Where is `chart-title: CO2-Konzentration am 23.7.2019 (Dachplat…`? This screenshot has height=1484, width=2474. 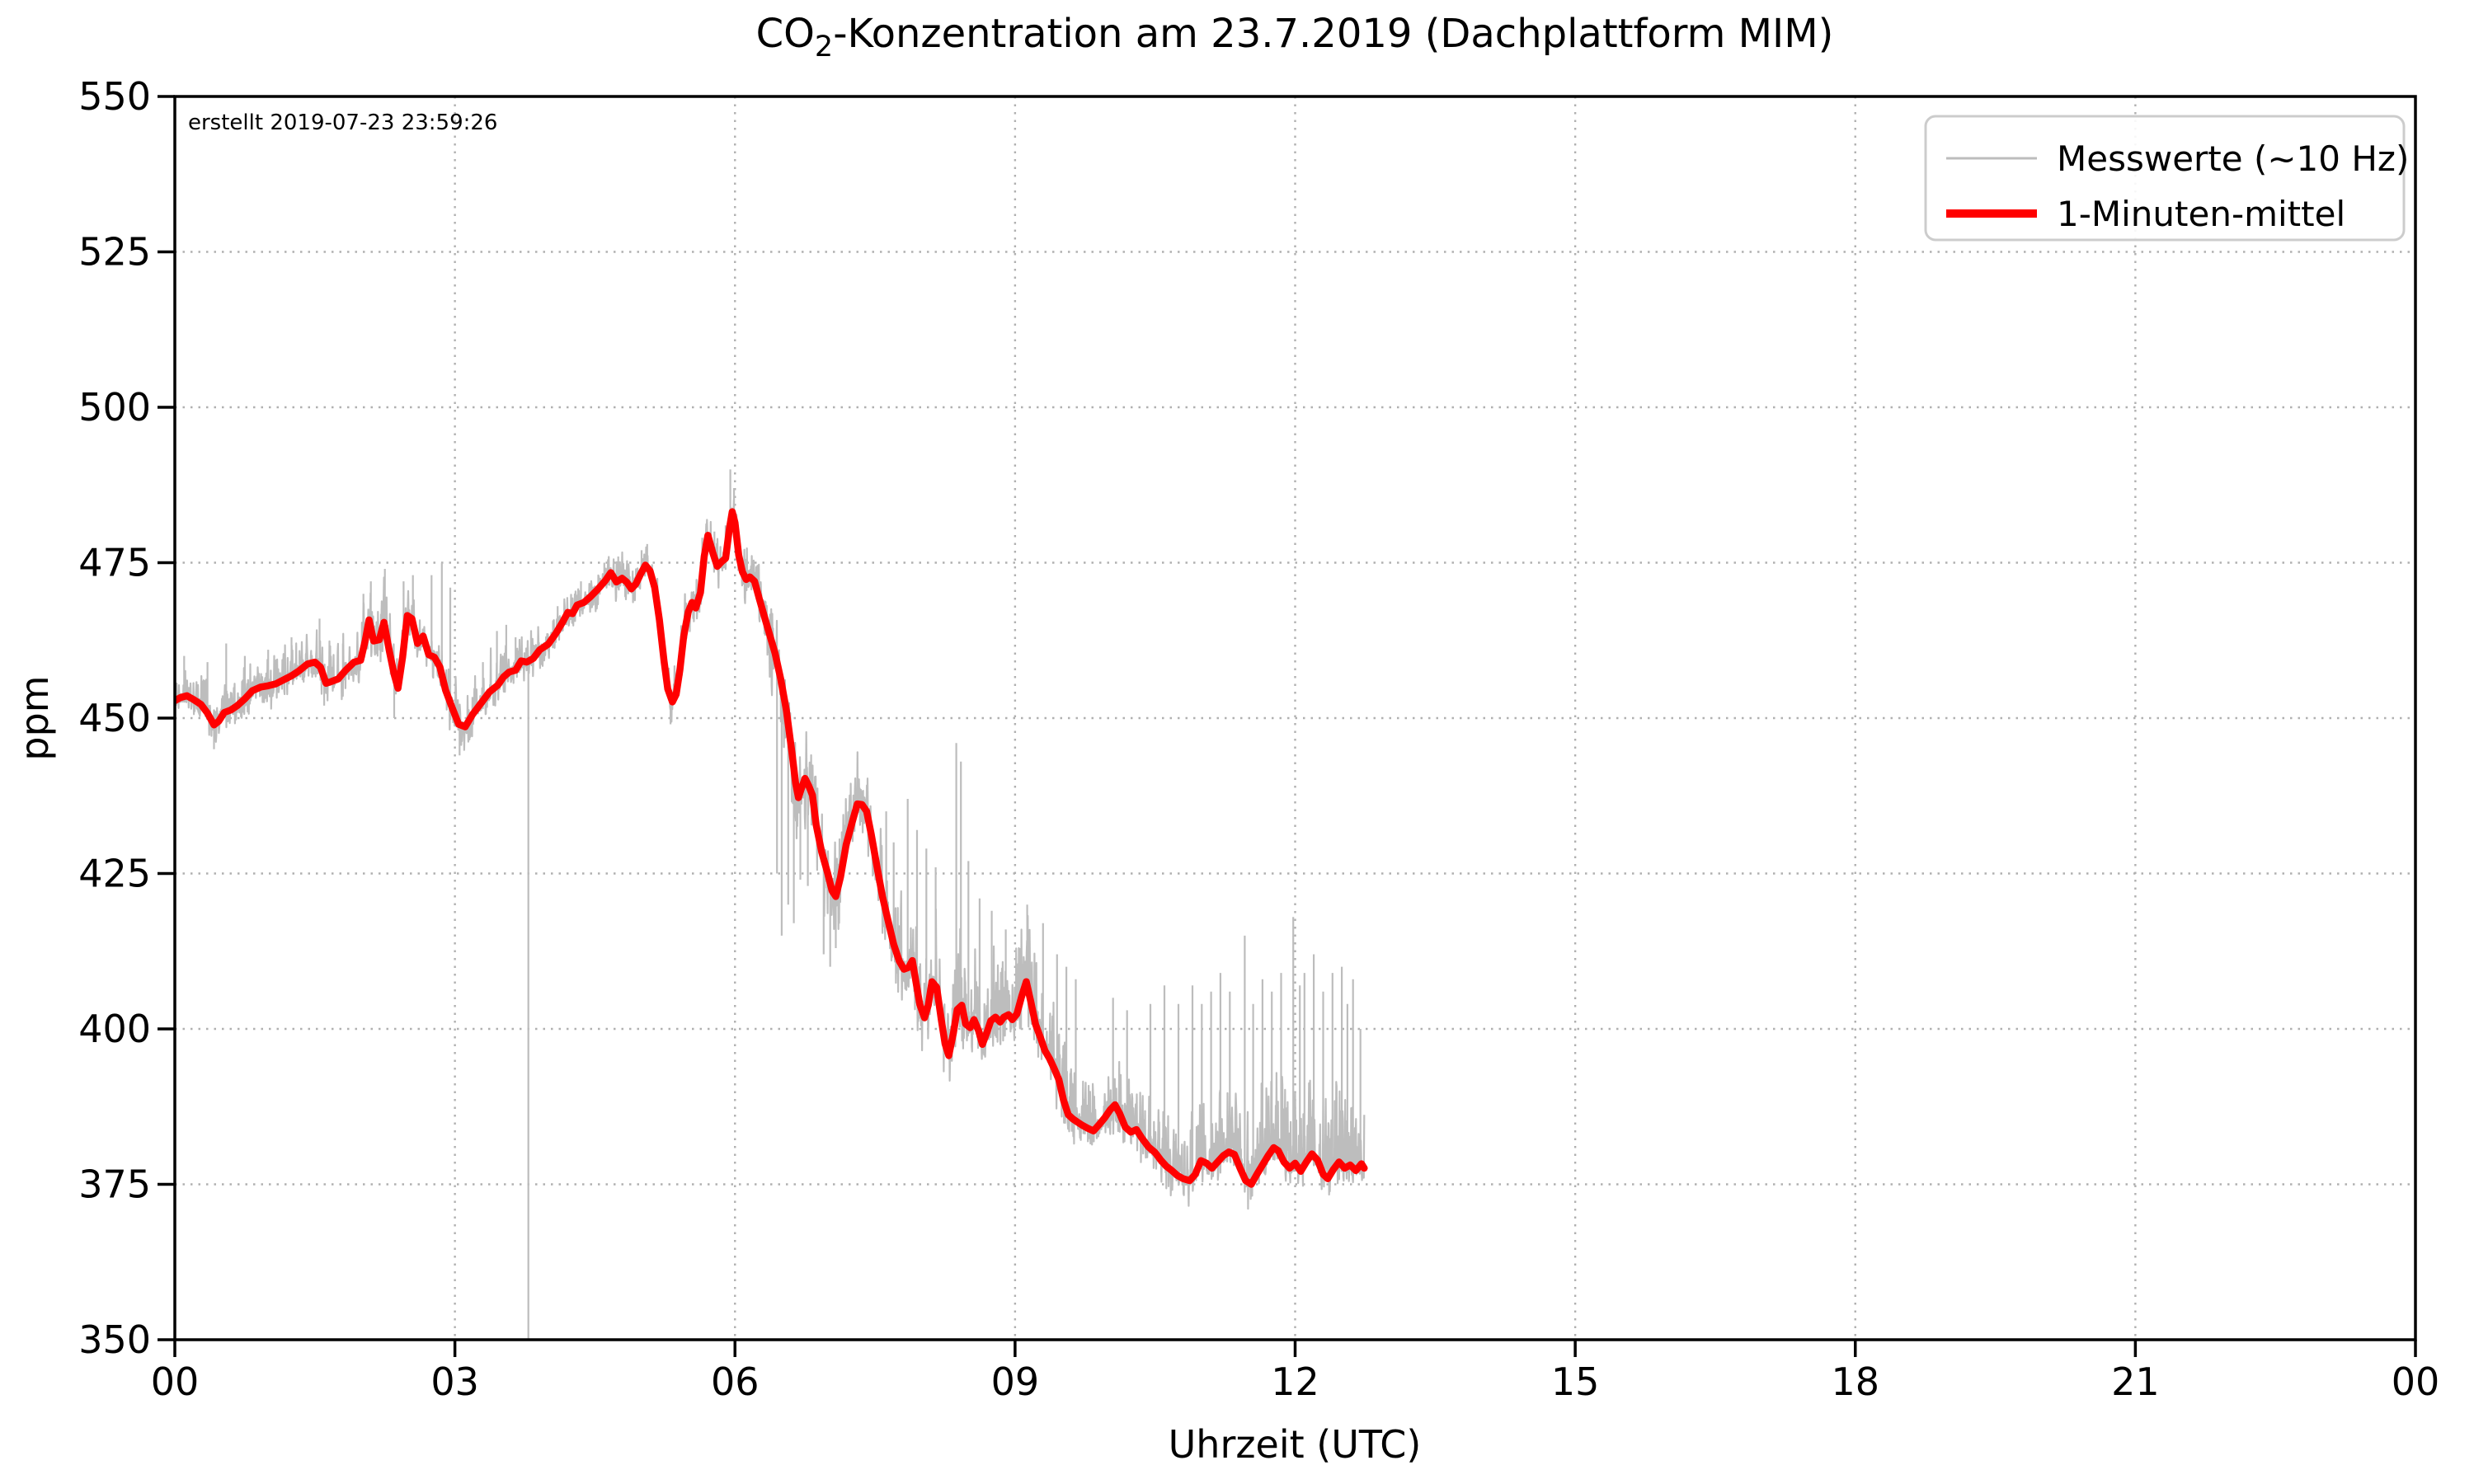 chart-title: CO2-Konzentration am 23.7.2019 (Dachplat… is located at coordinates (1295, 37).